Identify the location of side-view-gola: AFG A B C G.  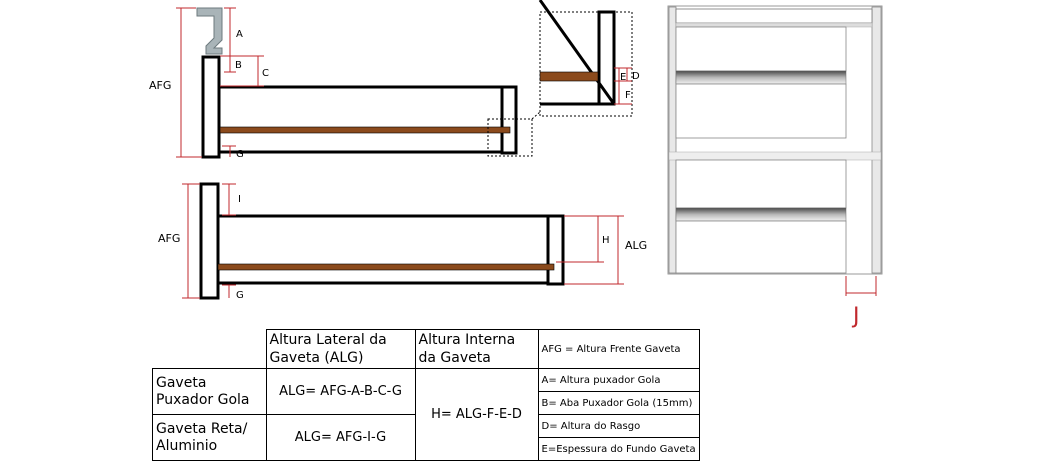
(345, 83).